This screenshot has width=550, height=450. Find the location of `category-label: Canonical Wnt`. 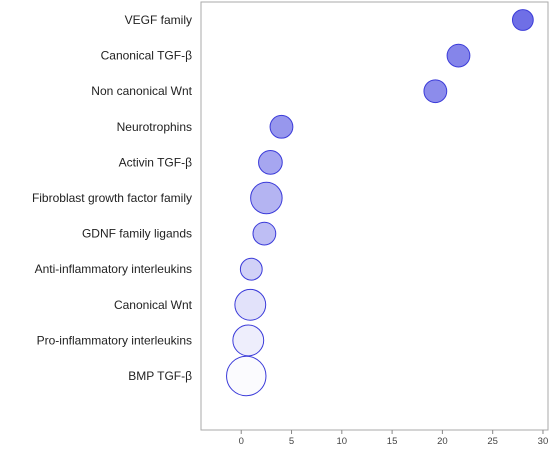

category-label: Canonical Wnt is located at coordinates (153, 305).